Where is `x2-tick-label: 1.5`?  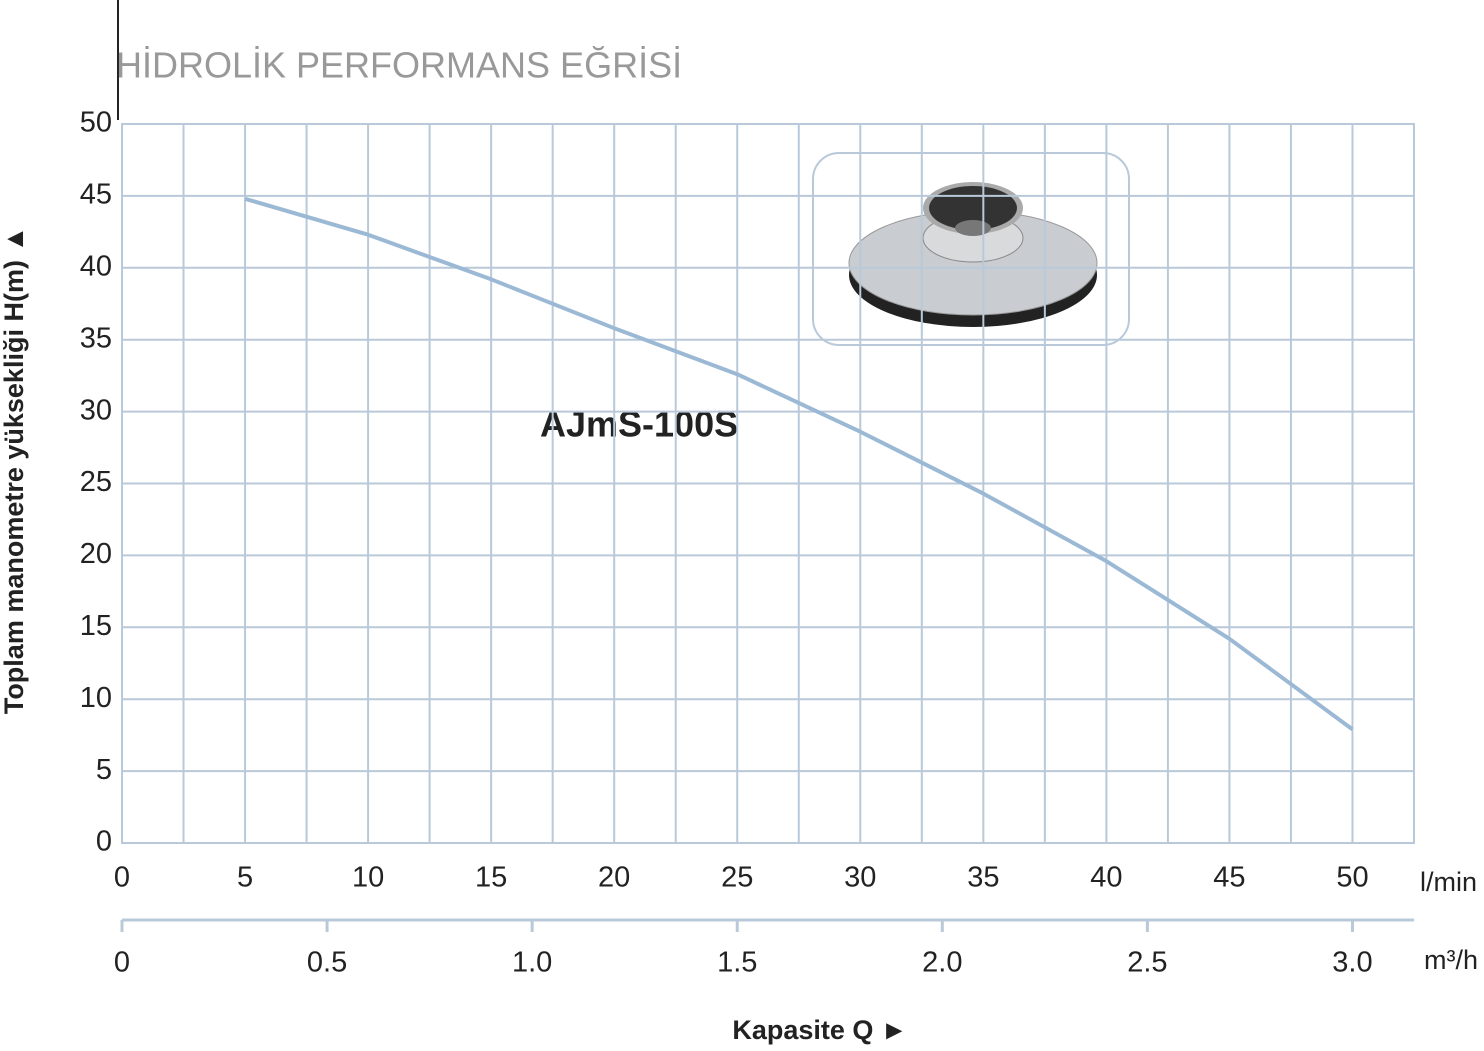
x2-tick-label: 1.5 is located at coordinates (737, 963).